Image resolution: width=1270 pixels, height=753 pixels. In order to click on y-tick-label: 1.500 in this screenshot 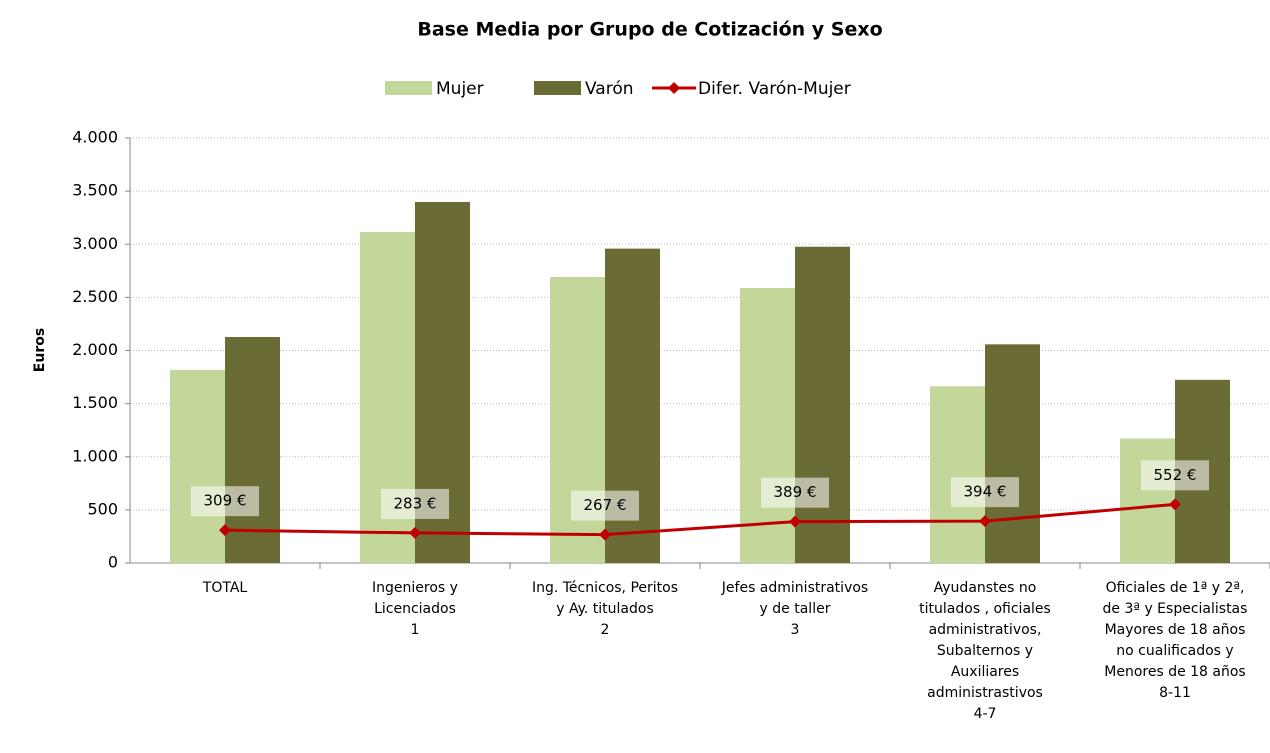, I will do `click(95, 402)`.